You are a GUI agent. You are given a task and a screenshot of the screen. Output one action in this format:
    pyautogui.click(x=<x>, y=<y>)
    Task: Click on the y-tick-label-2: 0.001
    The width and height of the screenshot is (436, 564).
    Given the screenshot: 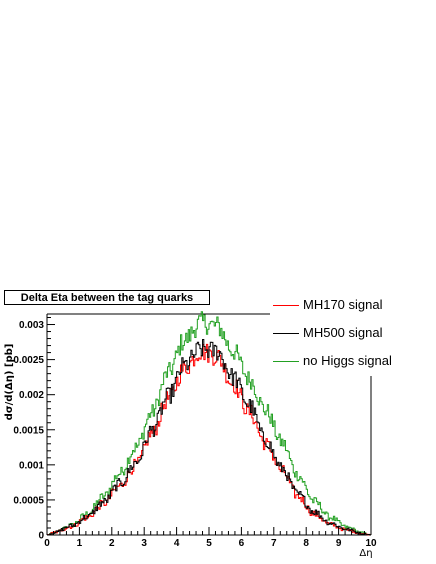 What is the action you would take?
    pyautogui.click(x=31, y=465)
    